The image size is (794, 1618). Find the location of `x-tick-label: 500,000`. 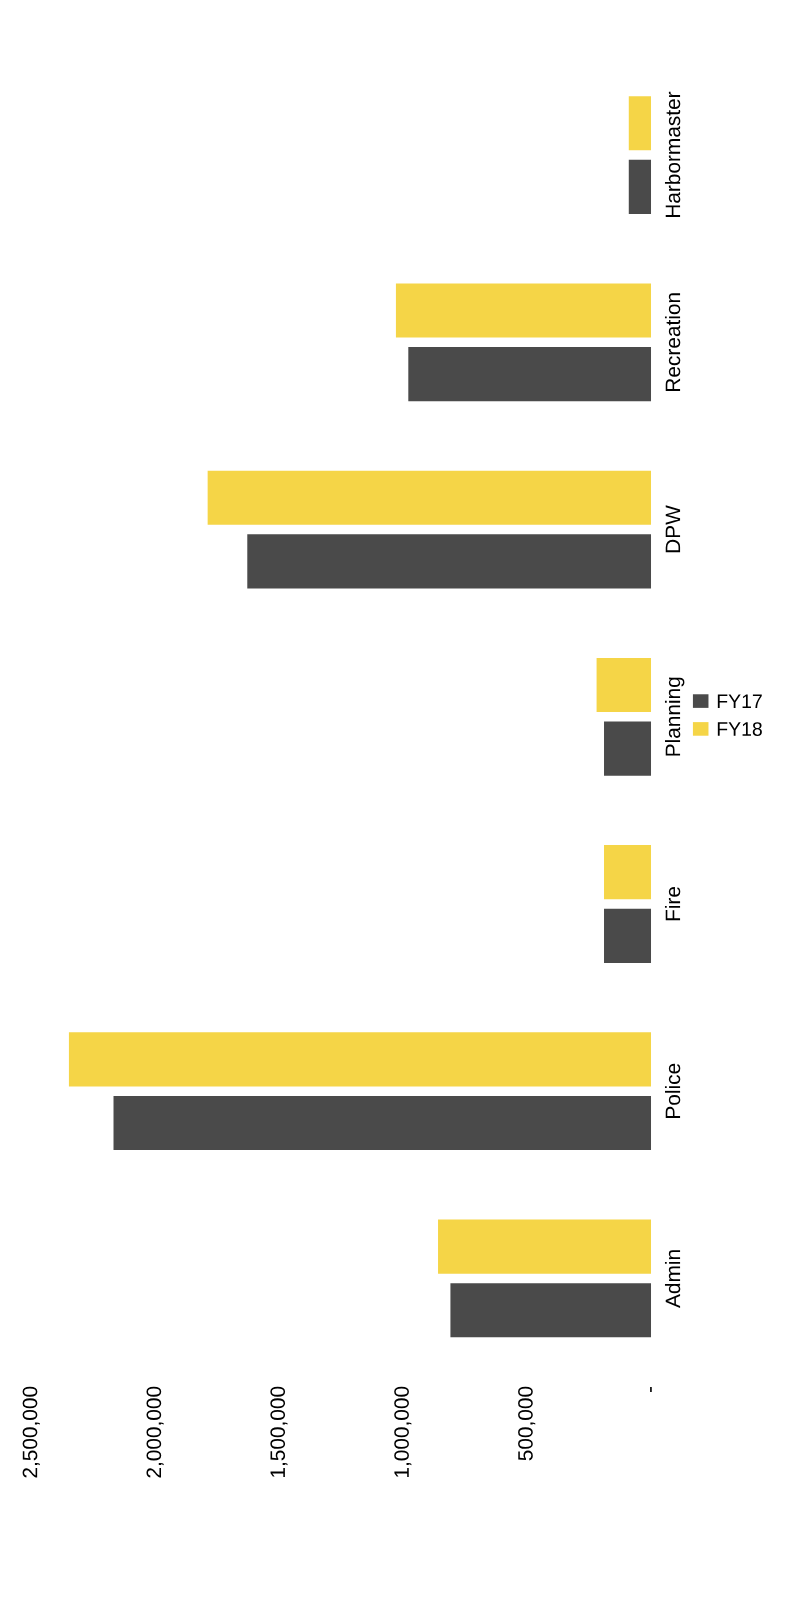

x-tick-label: 500,000 is located at coordinates (527, 1423).